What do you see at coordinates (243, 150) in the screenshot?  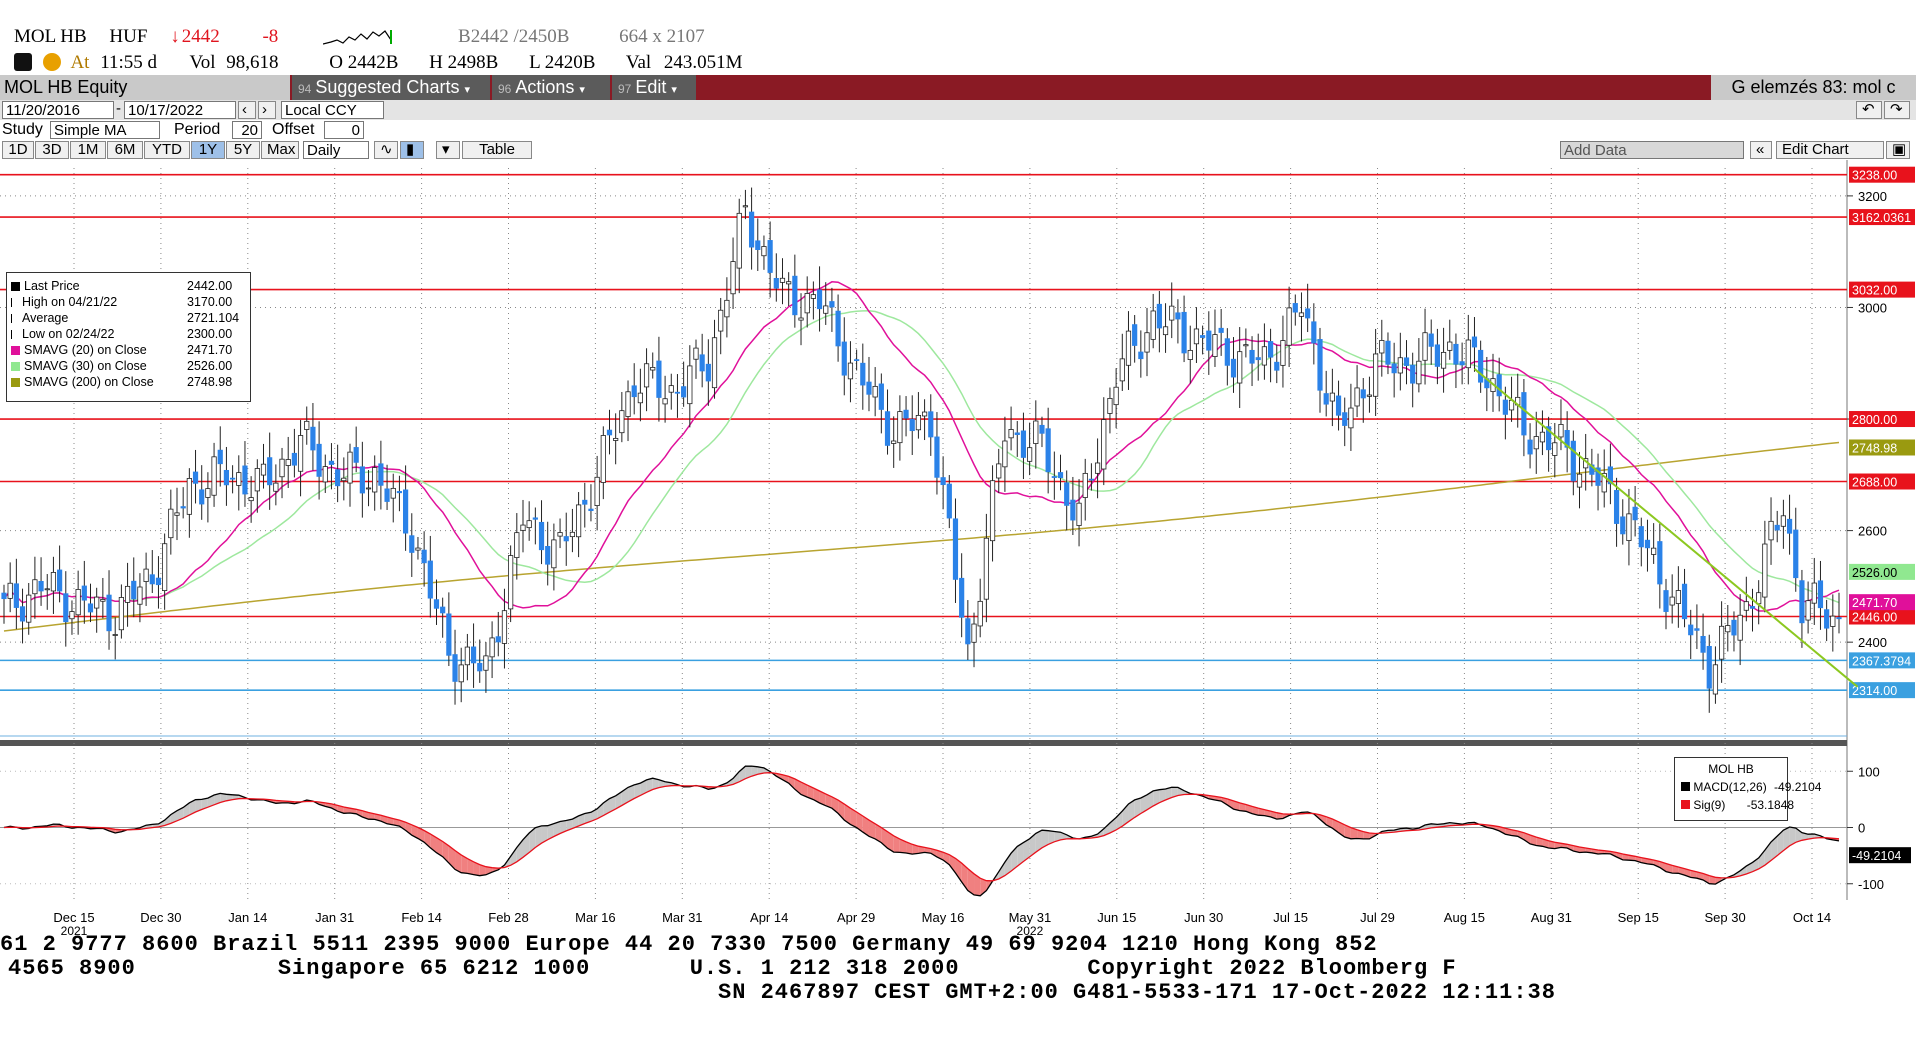 I see `range-button-5y: 5Y` at bounding box center [243, 150].